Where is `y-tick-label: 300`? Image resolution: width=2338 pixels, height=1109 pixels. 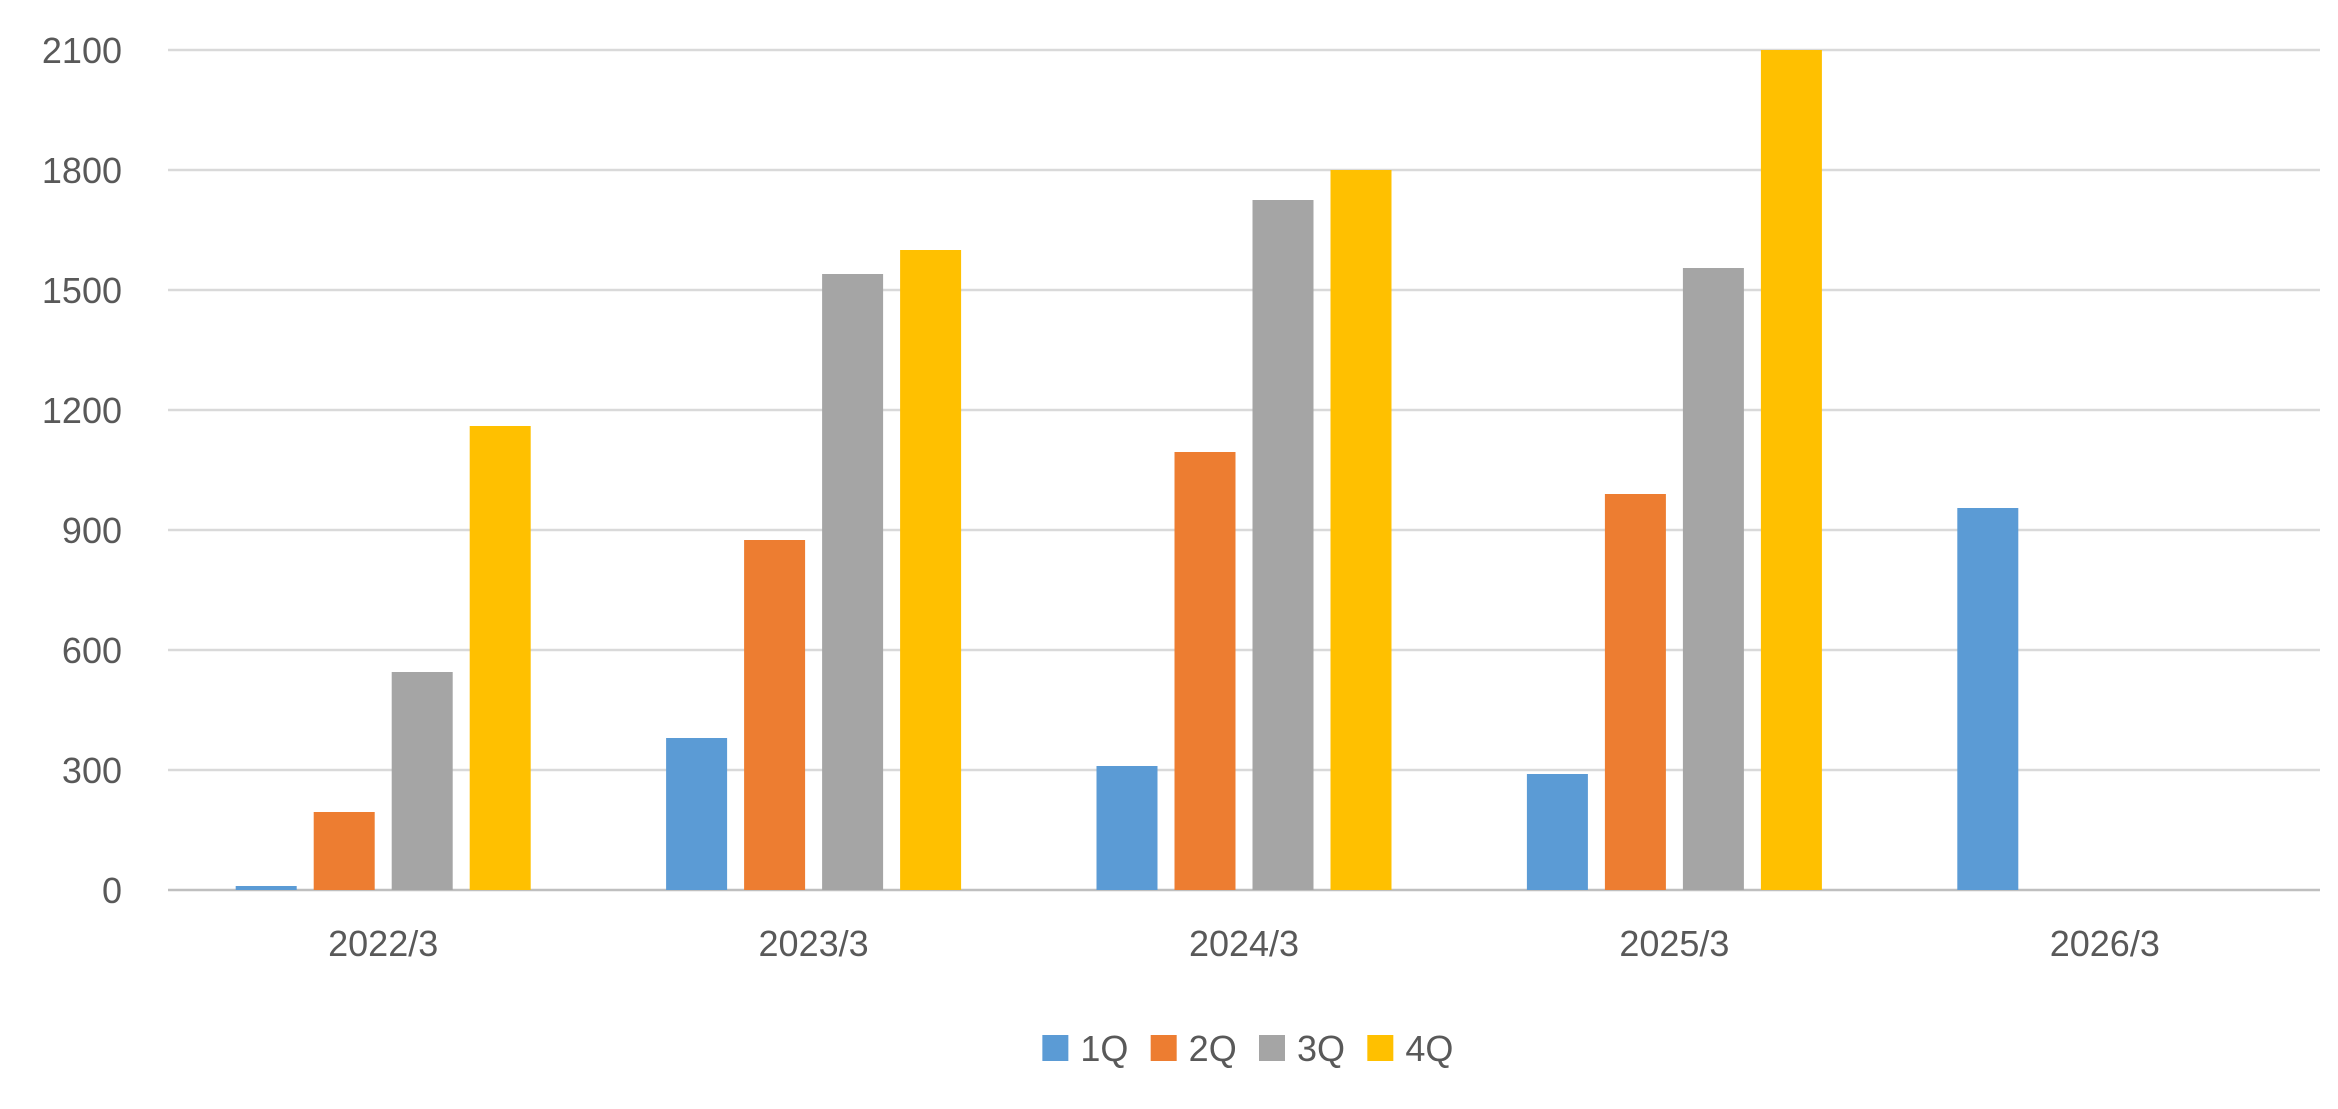
y-tick-label: 300 is located at coordinates (92, 770).